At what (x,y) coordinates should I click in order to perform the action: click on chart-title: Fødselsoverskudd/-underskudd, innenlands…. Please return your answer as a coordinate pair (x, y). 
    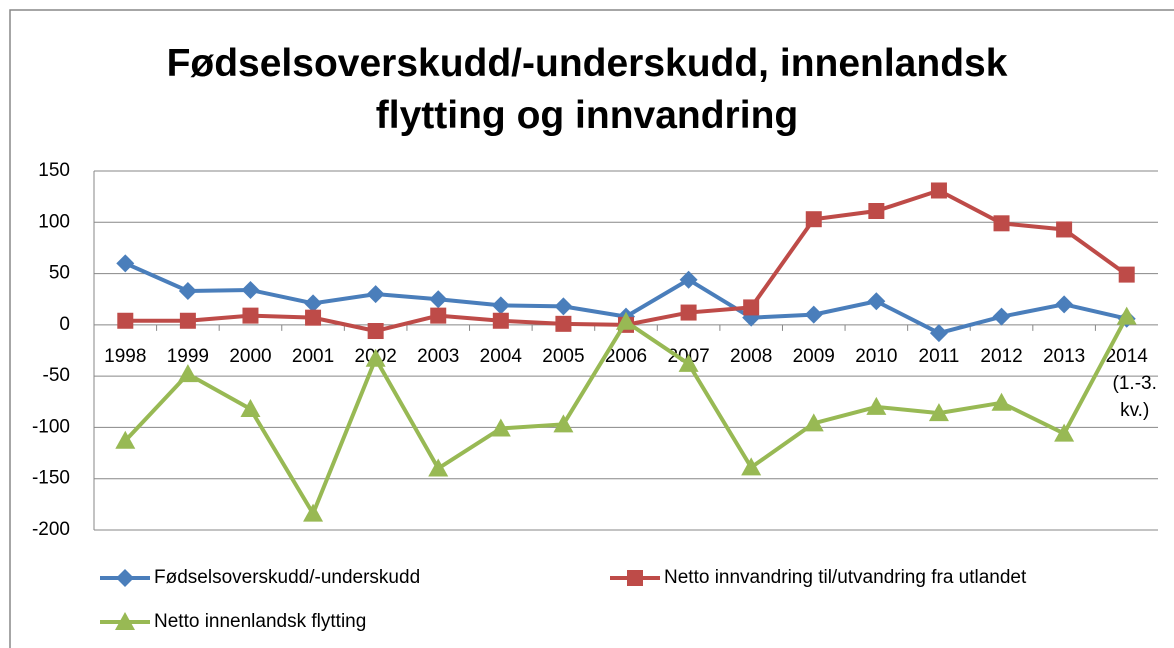
    Looking at the image, I should click on (587, 89).